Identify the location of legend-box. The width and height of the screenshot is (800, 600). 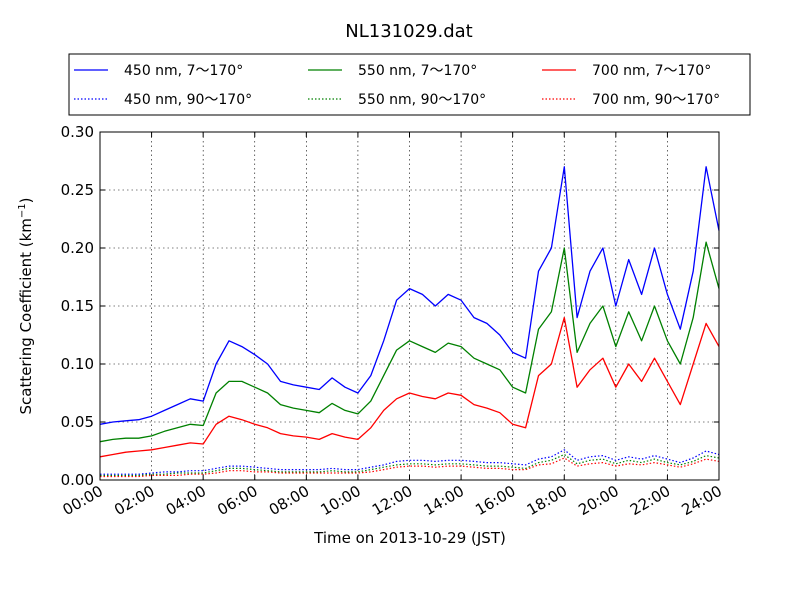
(409, 84).